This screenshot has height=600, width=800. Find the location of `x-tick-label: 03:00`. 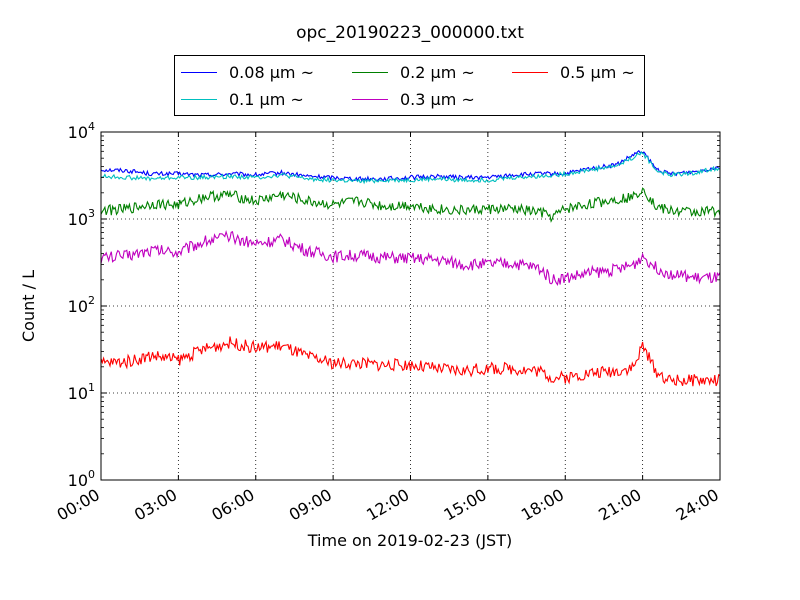

x-tick-label: 03:00 is located at coordinates (155, 505).